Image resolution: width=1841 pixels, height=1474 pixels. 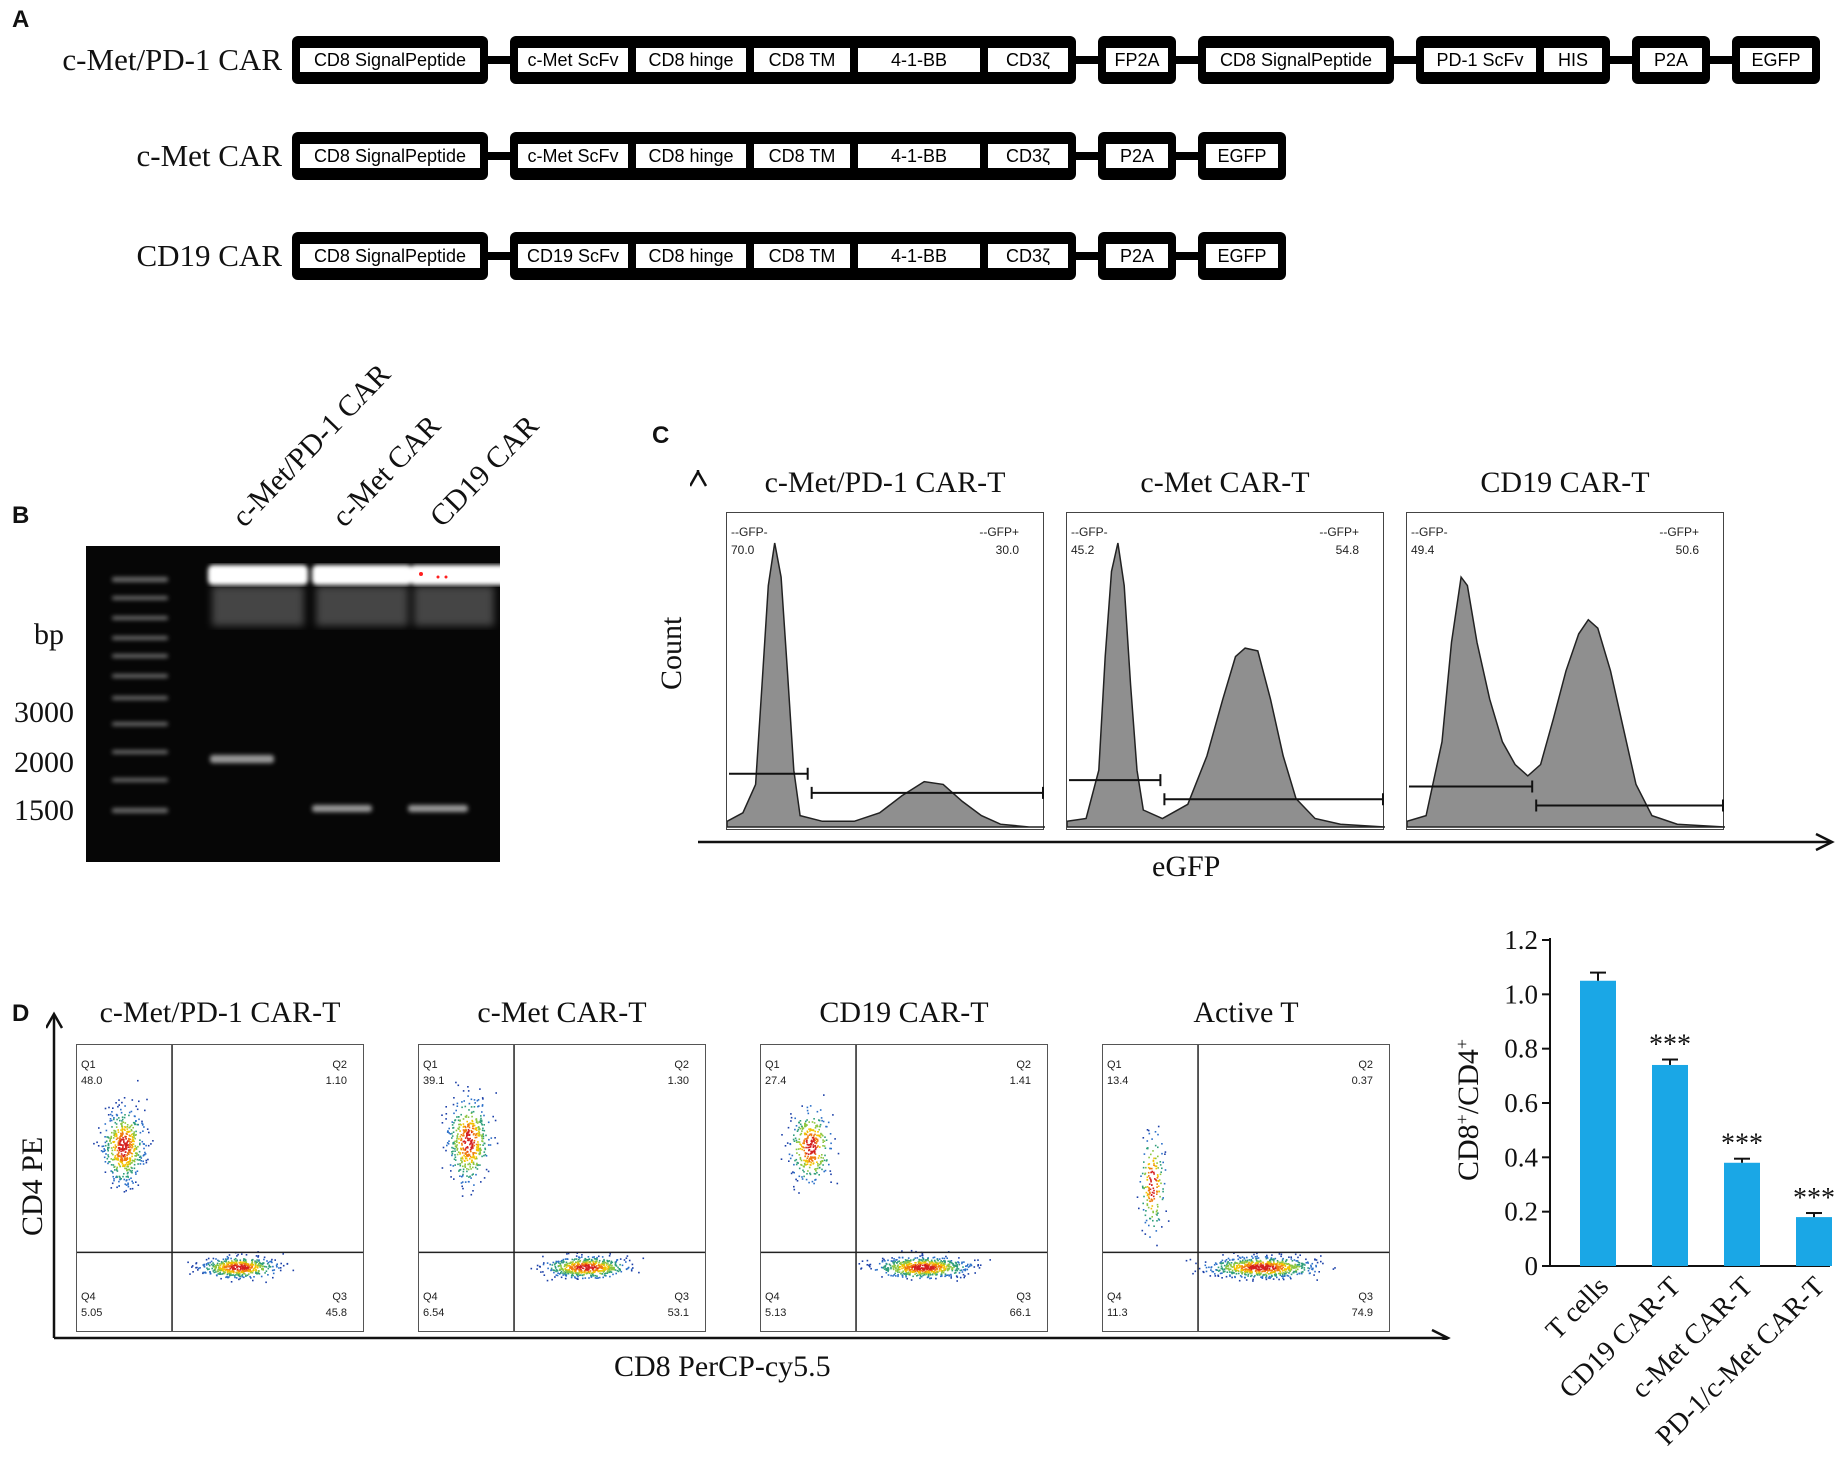 I want to click on gate-pos-value: 54.8, so click(x=1347, y=550).